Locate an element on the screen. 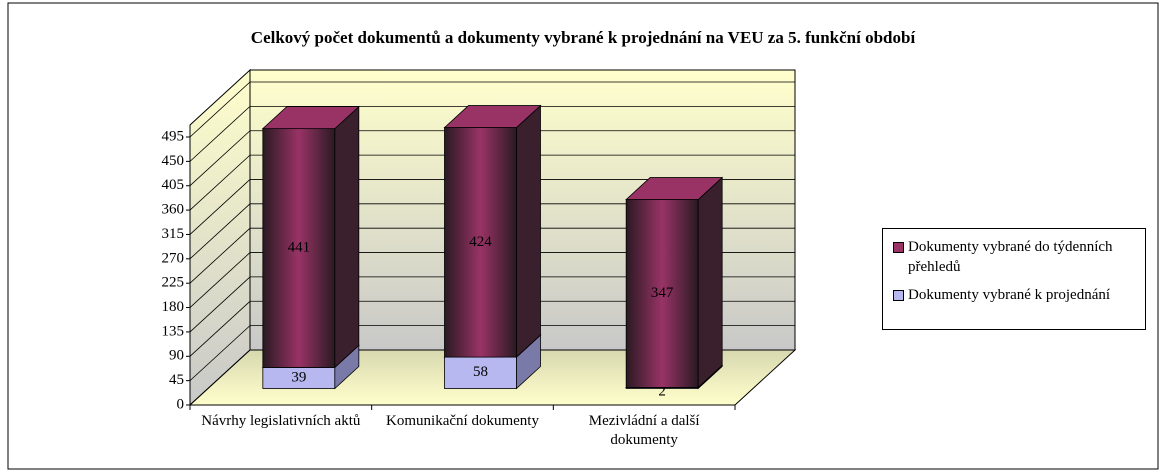 This screenshot has height=472, width=1166. y-tick-label: 450 is located at coordinates (173, 161).